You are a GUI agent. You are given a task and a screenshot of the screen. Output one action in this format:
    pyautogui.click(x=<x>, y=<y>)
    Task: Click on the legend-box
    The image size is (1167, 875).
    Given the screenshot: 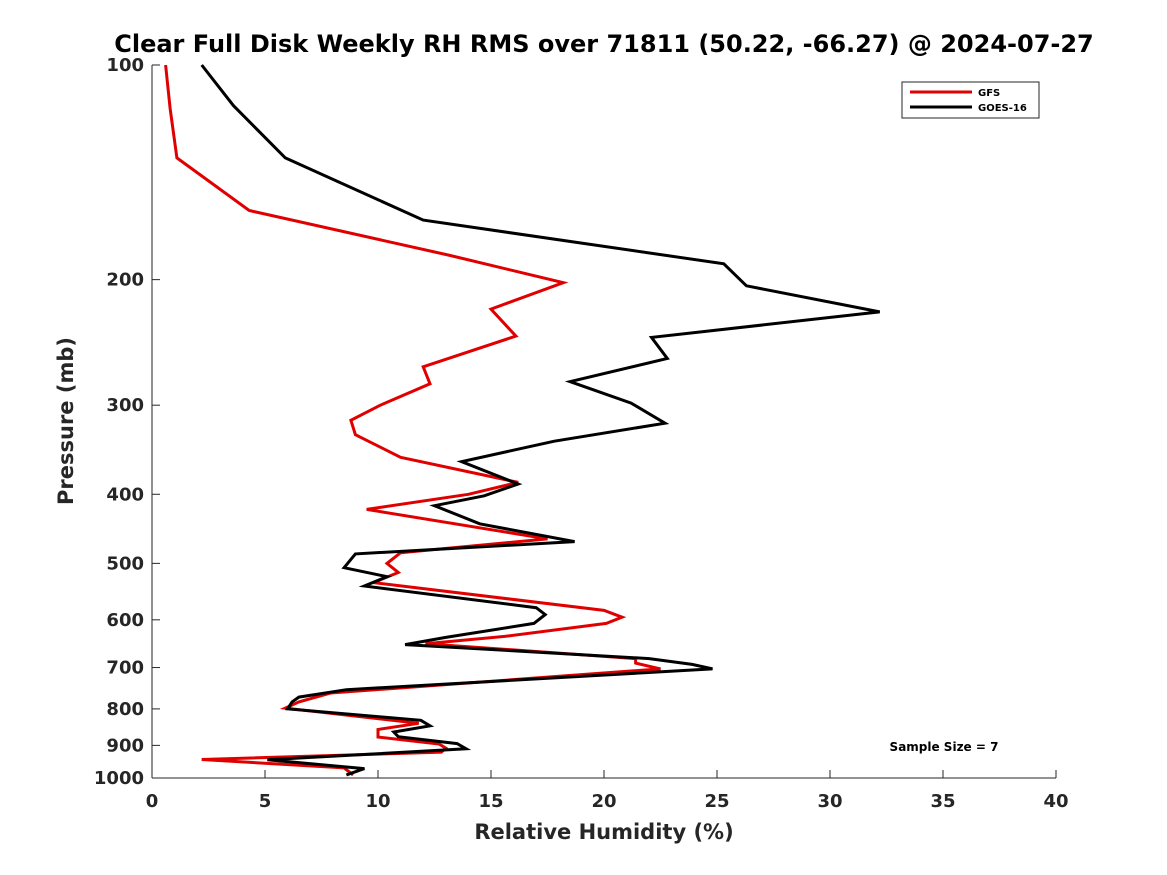 What is the action you would take?
    pyautogui.click(x=970, y=100)
    